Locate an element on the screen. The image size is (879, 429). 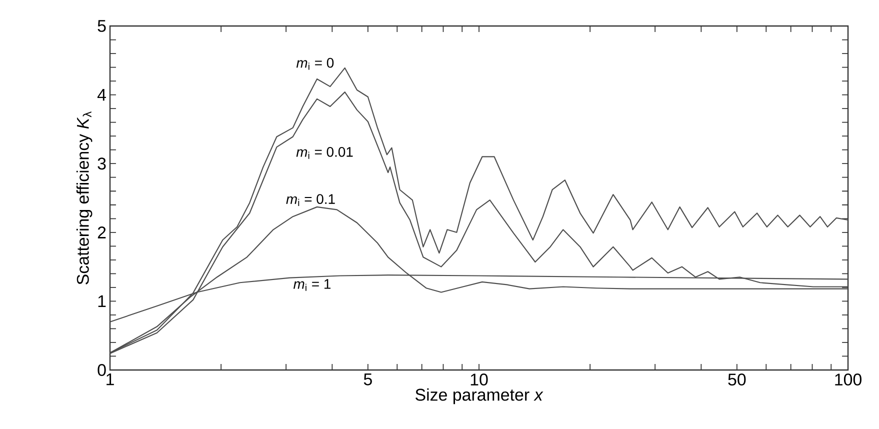
x-tick-label: 5 is located at coordinates (368, 380).